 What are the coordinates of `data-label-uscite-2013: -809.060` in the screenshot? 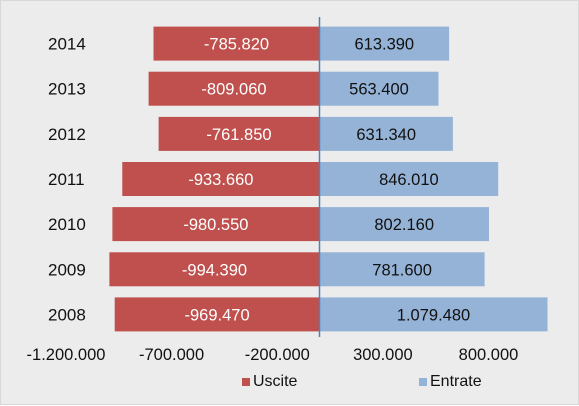 It's located at (233, 90).